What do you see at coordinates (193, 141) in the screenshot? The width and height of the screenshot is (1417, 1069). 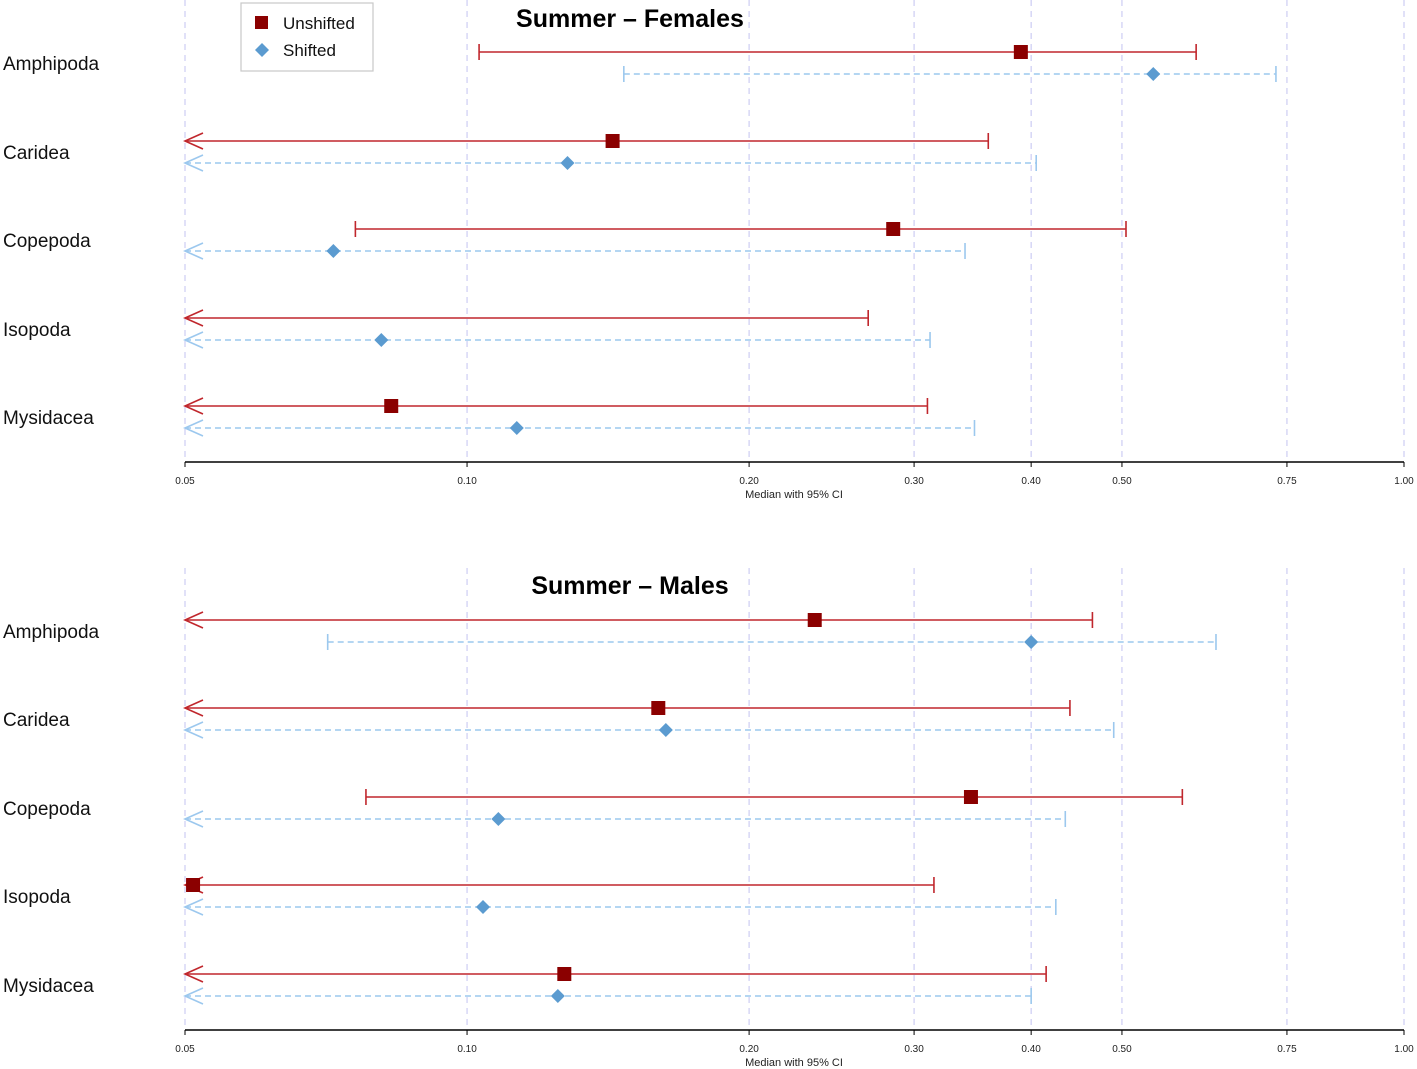 I see `ci-lower-arrow-females-caridea-unshifted` at bounding box center [193, 141].